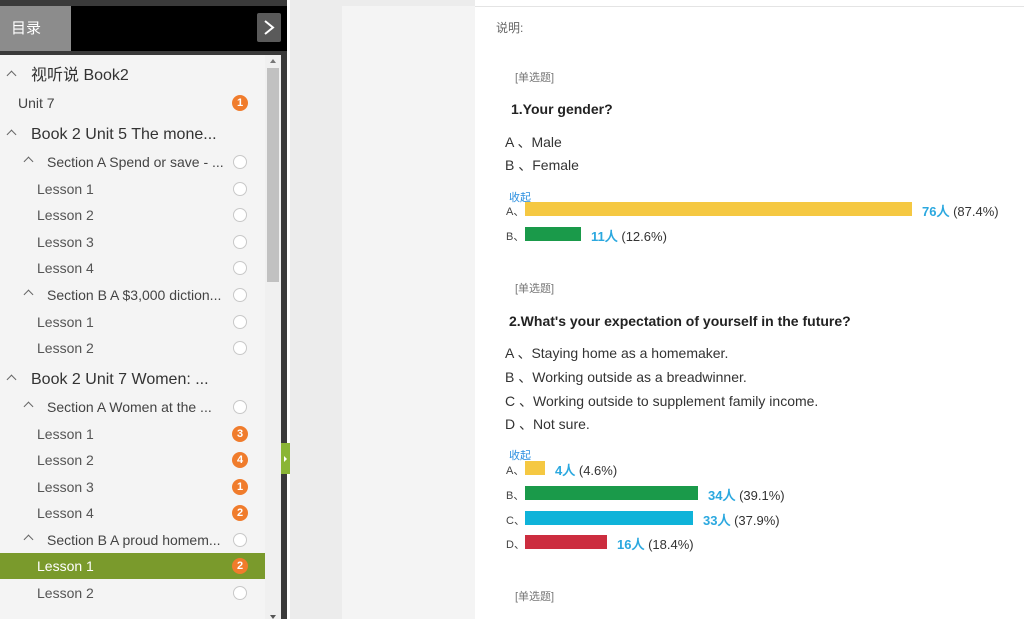  What do you see at coordinates (671, 544) in the screenshot?
I see `result-percent: (18.4%)` at bounding box center [671, 544].